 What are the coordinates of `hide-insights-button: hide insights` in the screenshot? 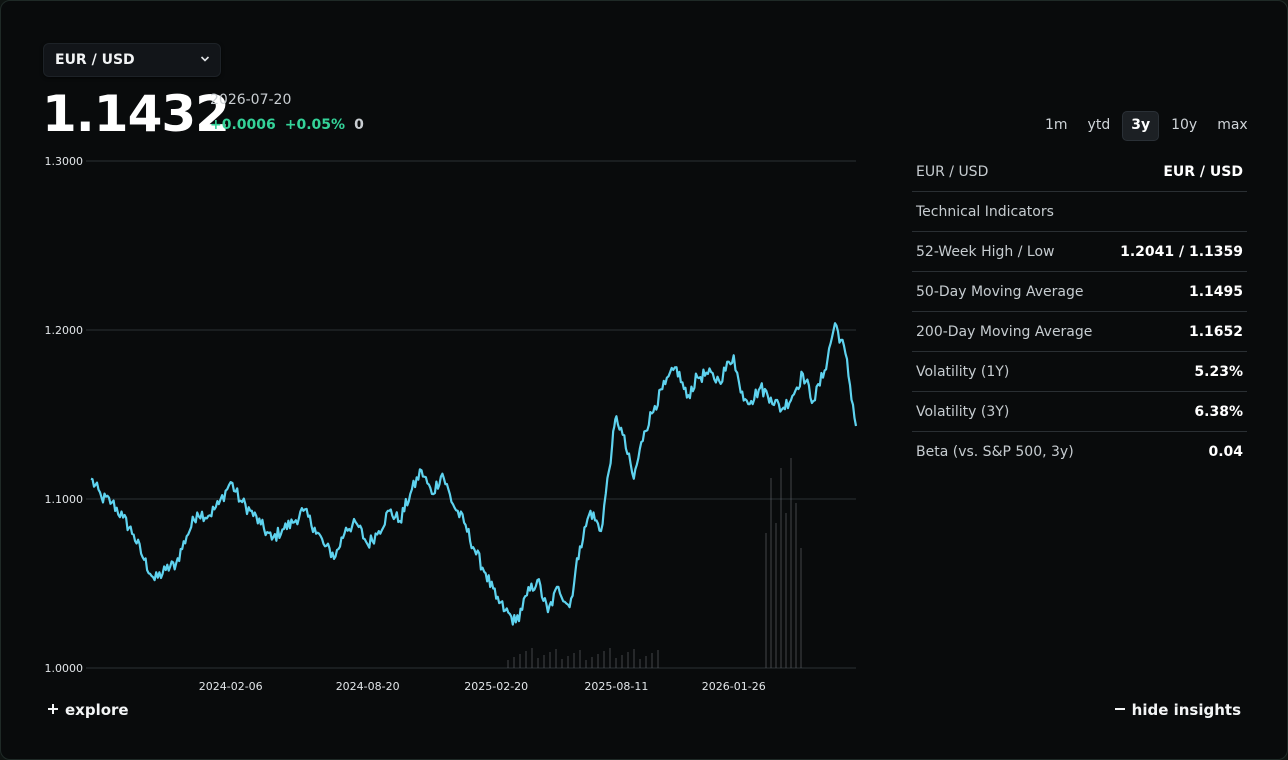 It's located at (1177, 710).